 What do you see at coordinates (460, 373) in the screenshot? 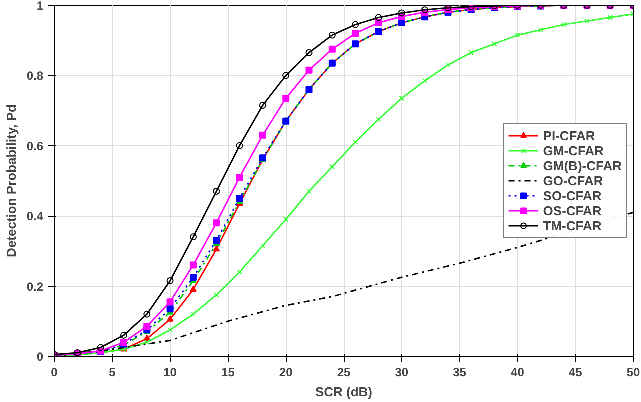
I see `x-tick-label: 35` at bounding box center [460, 373].